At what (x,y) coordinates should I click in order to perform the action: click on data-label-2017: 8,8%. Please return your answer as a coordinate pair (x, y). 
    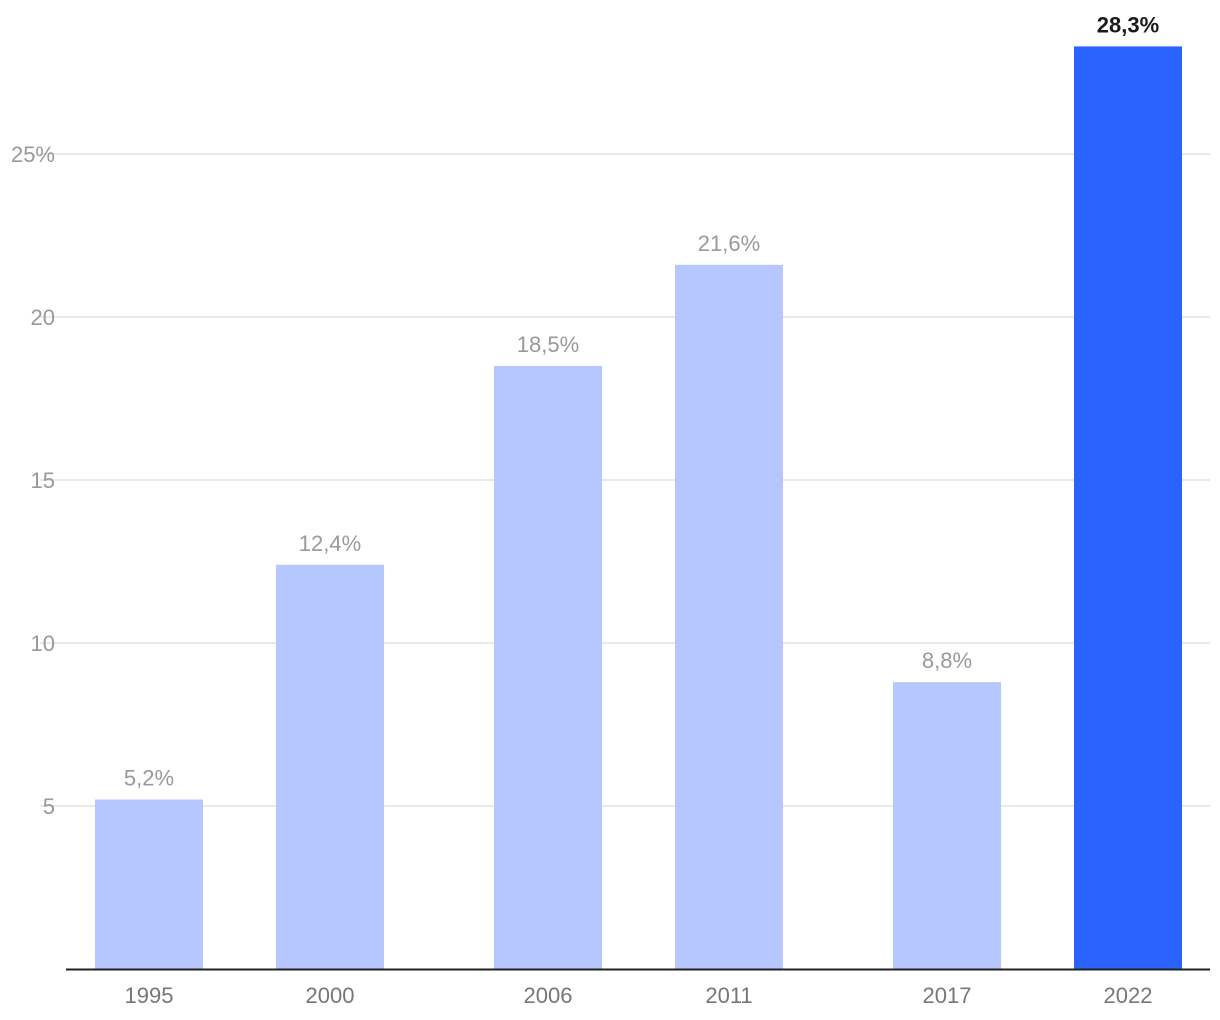
    Looking at the image, I should click on (947, 660).